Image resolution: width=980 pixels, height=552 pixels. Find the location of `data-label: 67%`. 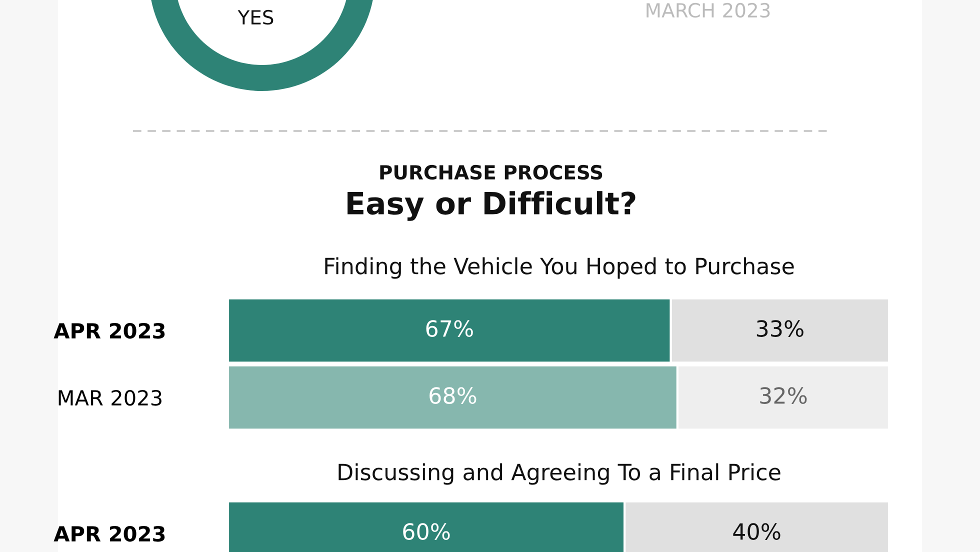

data-label: 67% is located at coordinates (449, 328).